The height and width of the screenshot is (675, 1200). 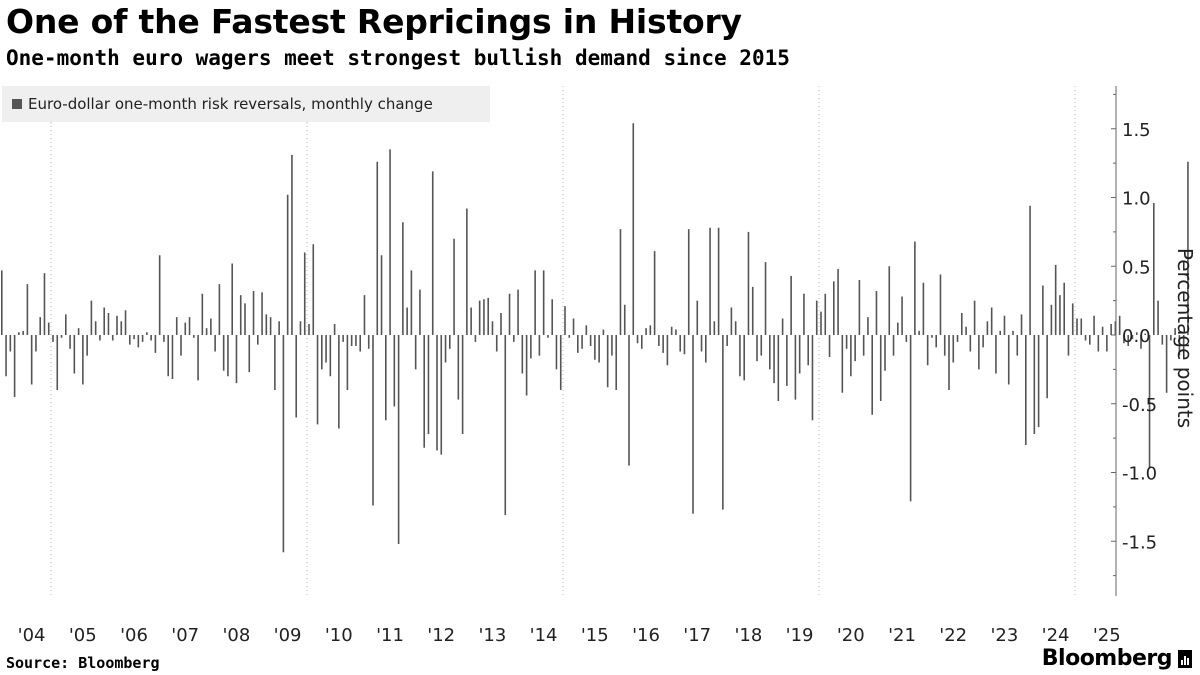 What do you see at coordinates (1139, 405) in the screenshot?
I see `y-tick-label: -0.5` at bounding box center [1139, 405].